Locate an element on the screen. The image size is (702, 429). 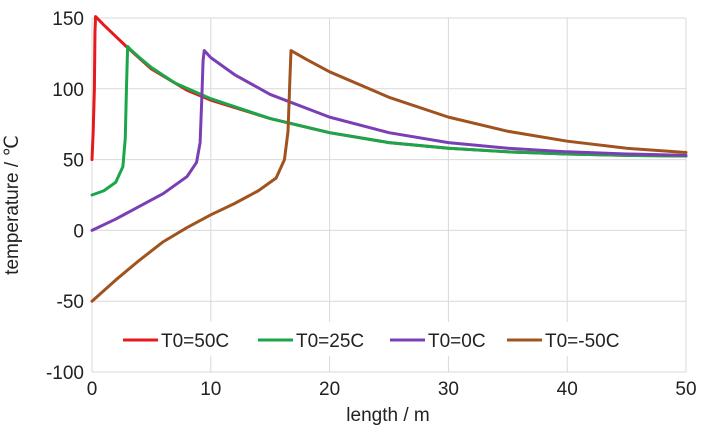
x-tick-label: 40 is located at coordinates (567, 389).